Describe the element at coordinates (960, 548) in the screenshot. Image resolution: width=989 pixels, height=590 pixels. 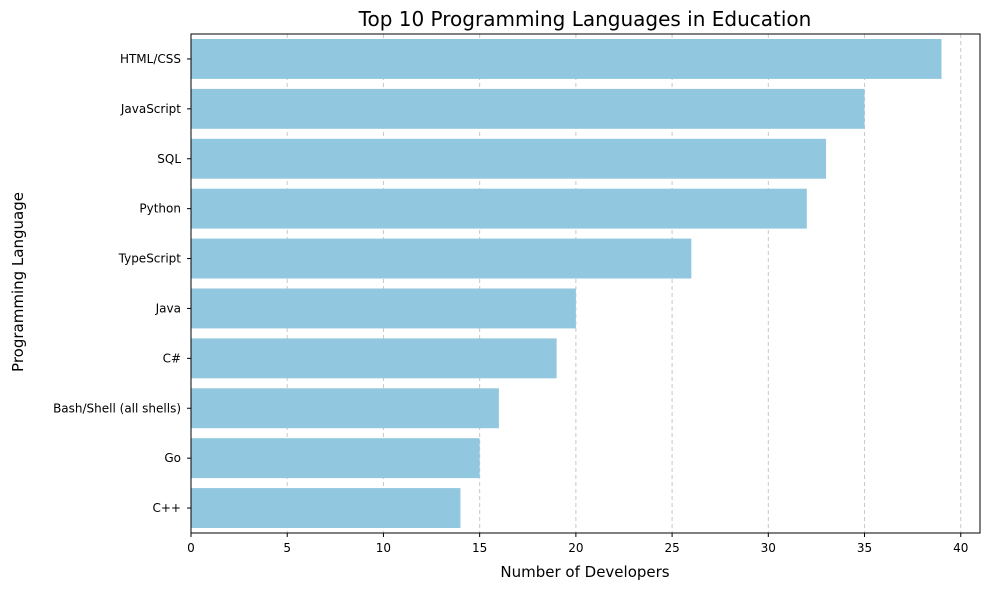
I see `x-tick-label-8: 40` at that location.